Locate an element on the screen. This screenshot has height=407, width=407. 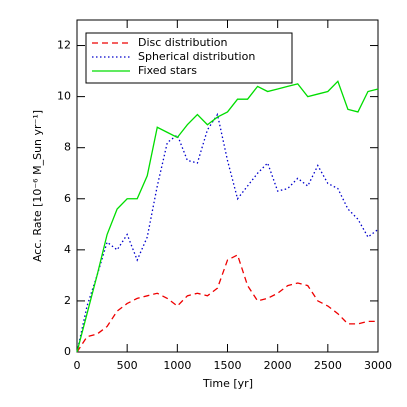
legend-label: Disc distribution is located at coordinates (183, 42).